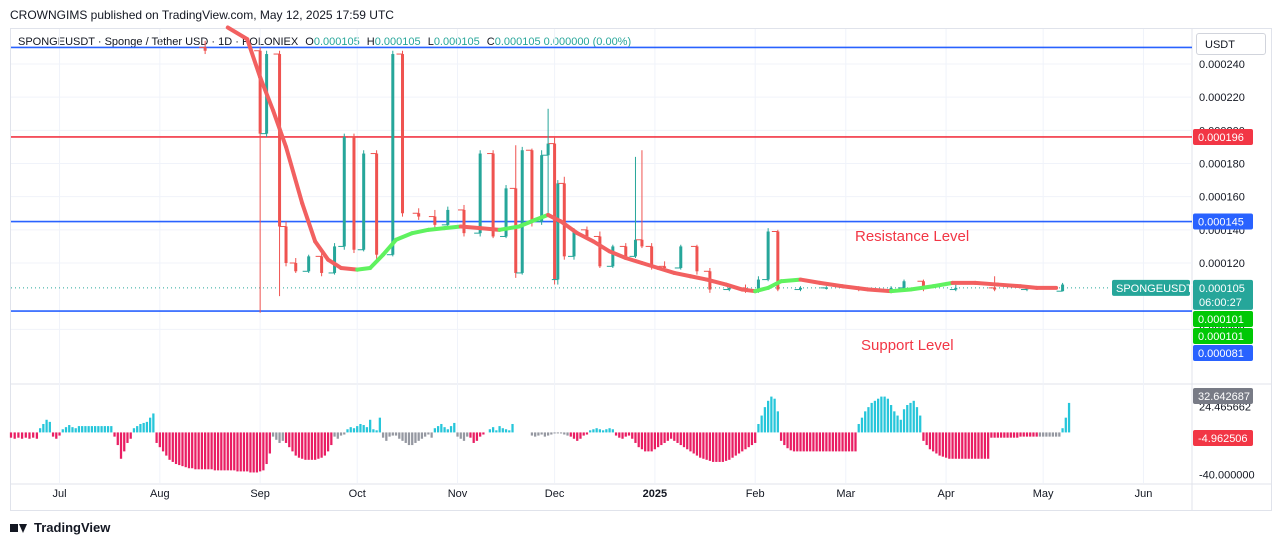 Image resolution: width=1281 pixels, height=546 pixels. I want to click on osc-tag-current: -4.962506, so click(1223, 438).